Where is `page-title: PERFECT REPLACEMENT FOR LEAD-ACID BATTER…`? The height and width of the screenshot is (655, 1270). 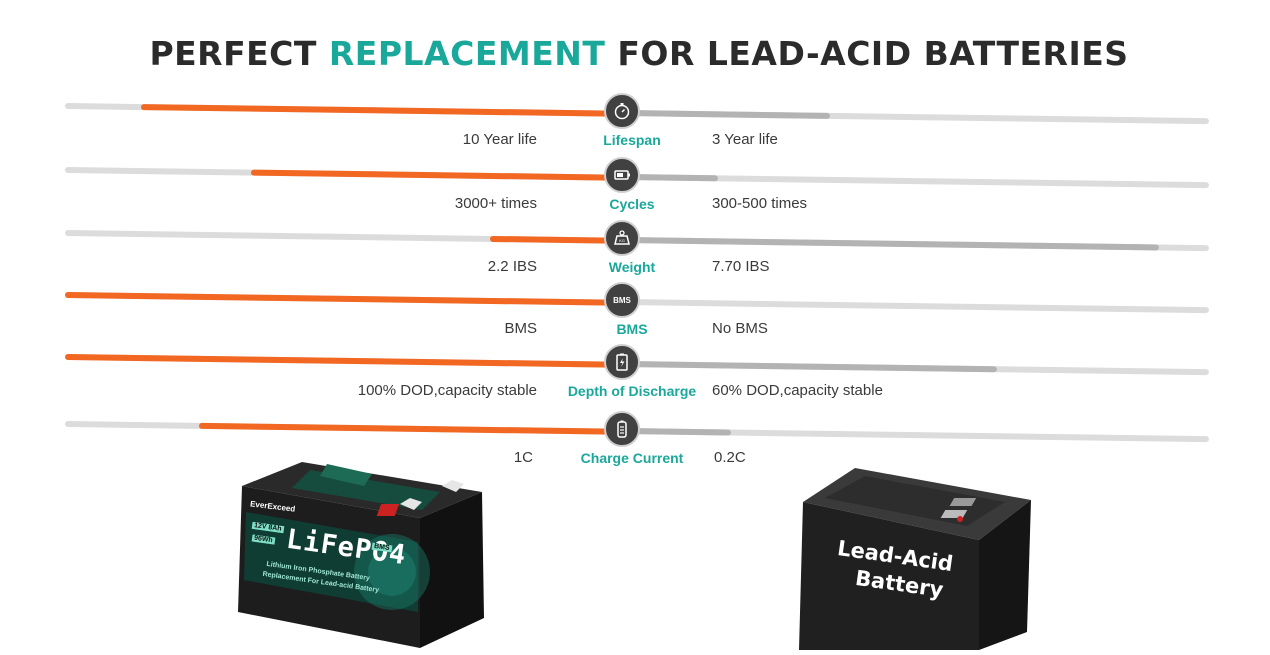
page-title: PERFECT REPLACEMENT FOR LEAD-ACID BATTER… is located at coordinates (635, 53).